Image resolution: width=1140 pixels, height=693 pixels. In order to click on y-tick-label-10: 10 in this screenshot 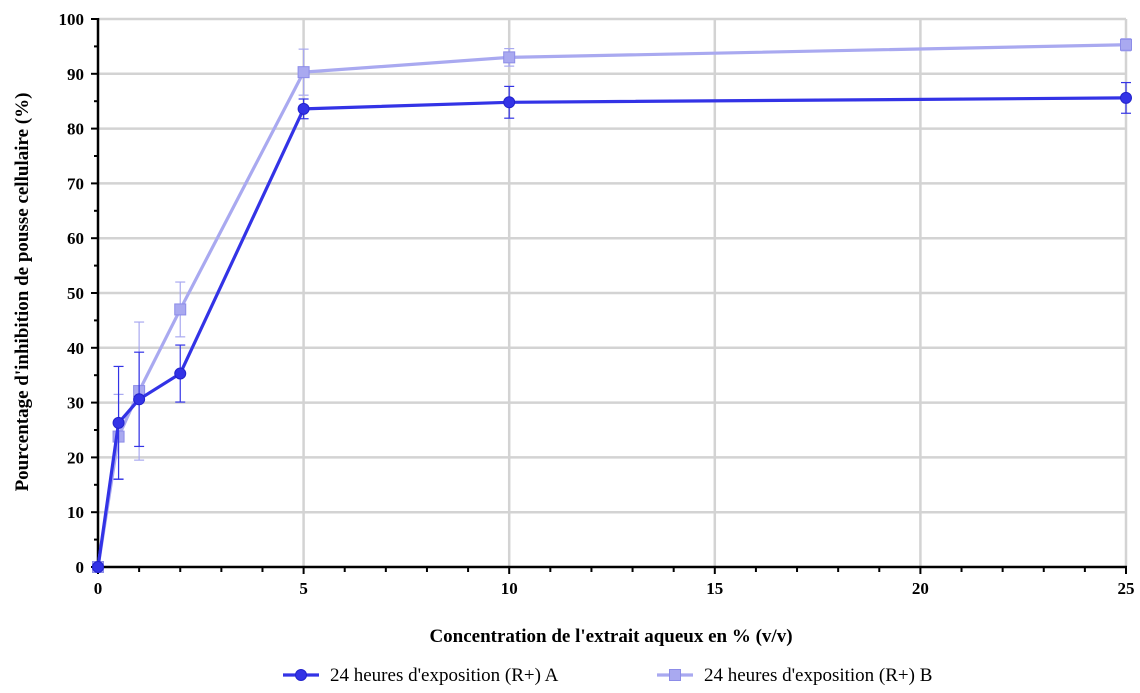, I will do `click(75, 512)`.